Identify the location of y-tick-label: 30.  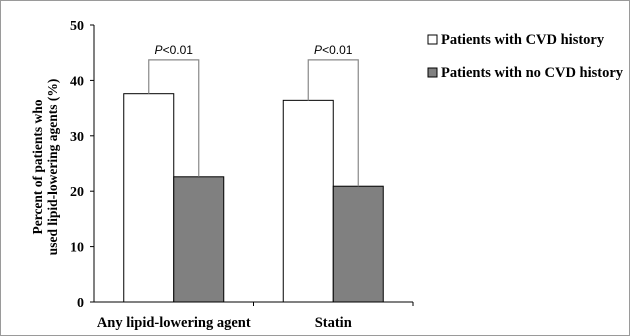
(77, 137).